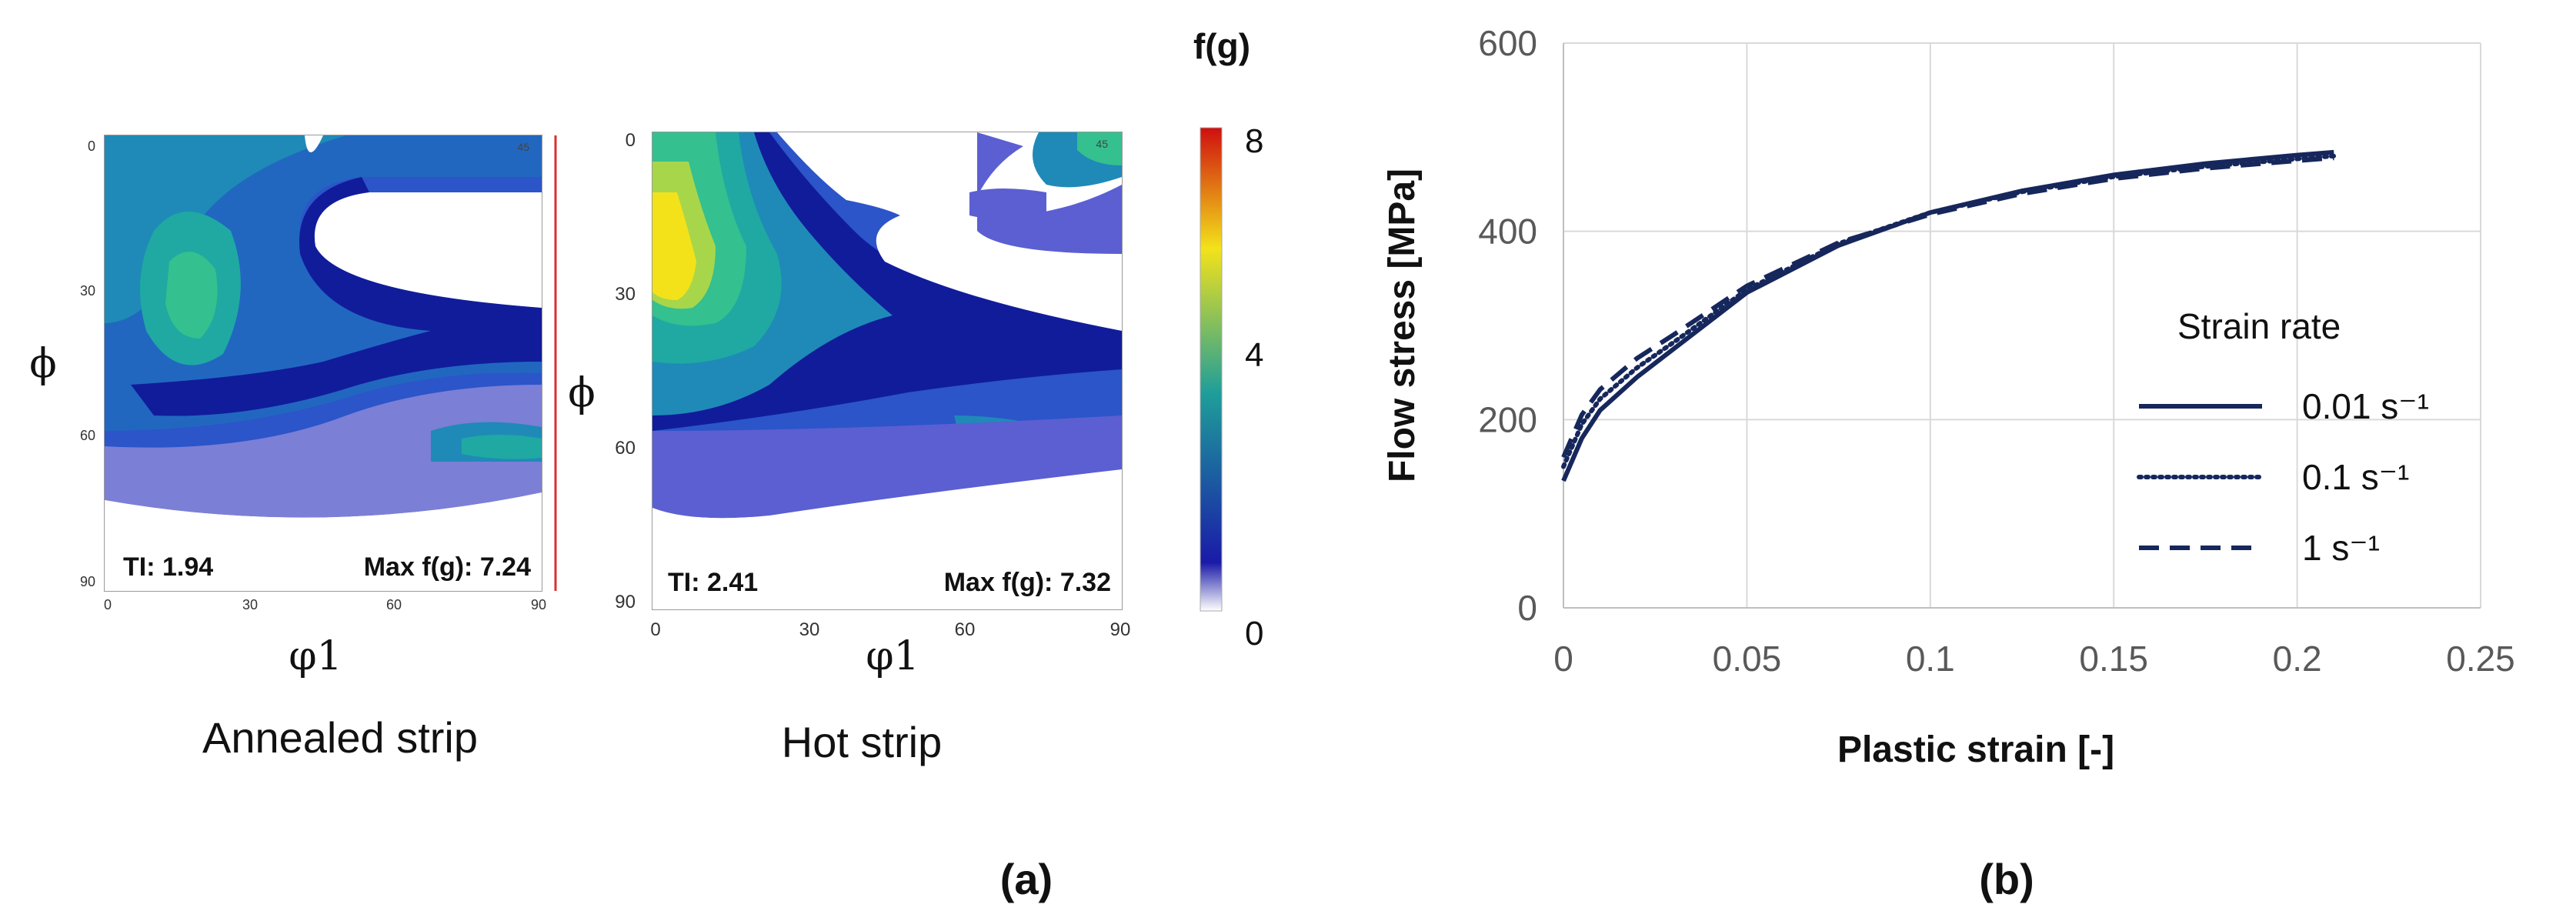  What do you see at coordinates (2007, 879) in the screenshot?
I see `panel-label-b: (b)` at bounding box center [2007, 879].